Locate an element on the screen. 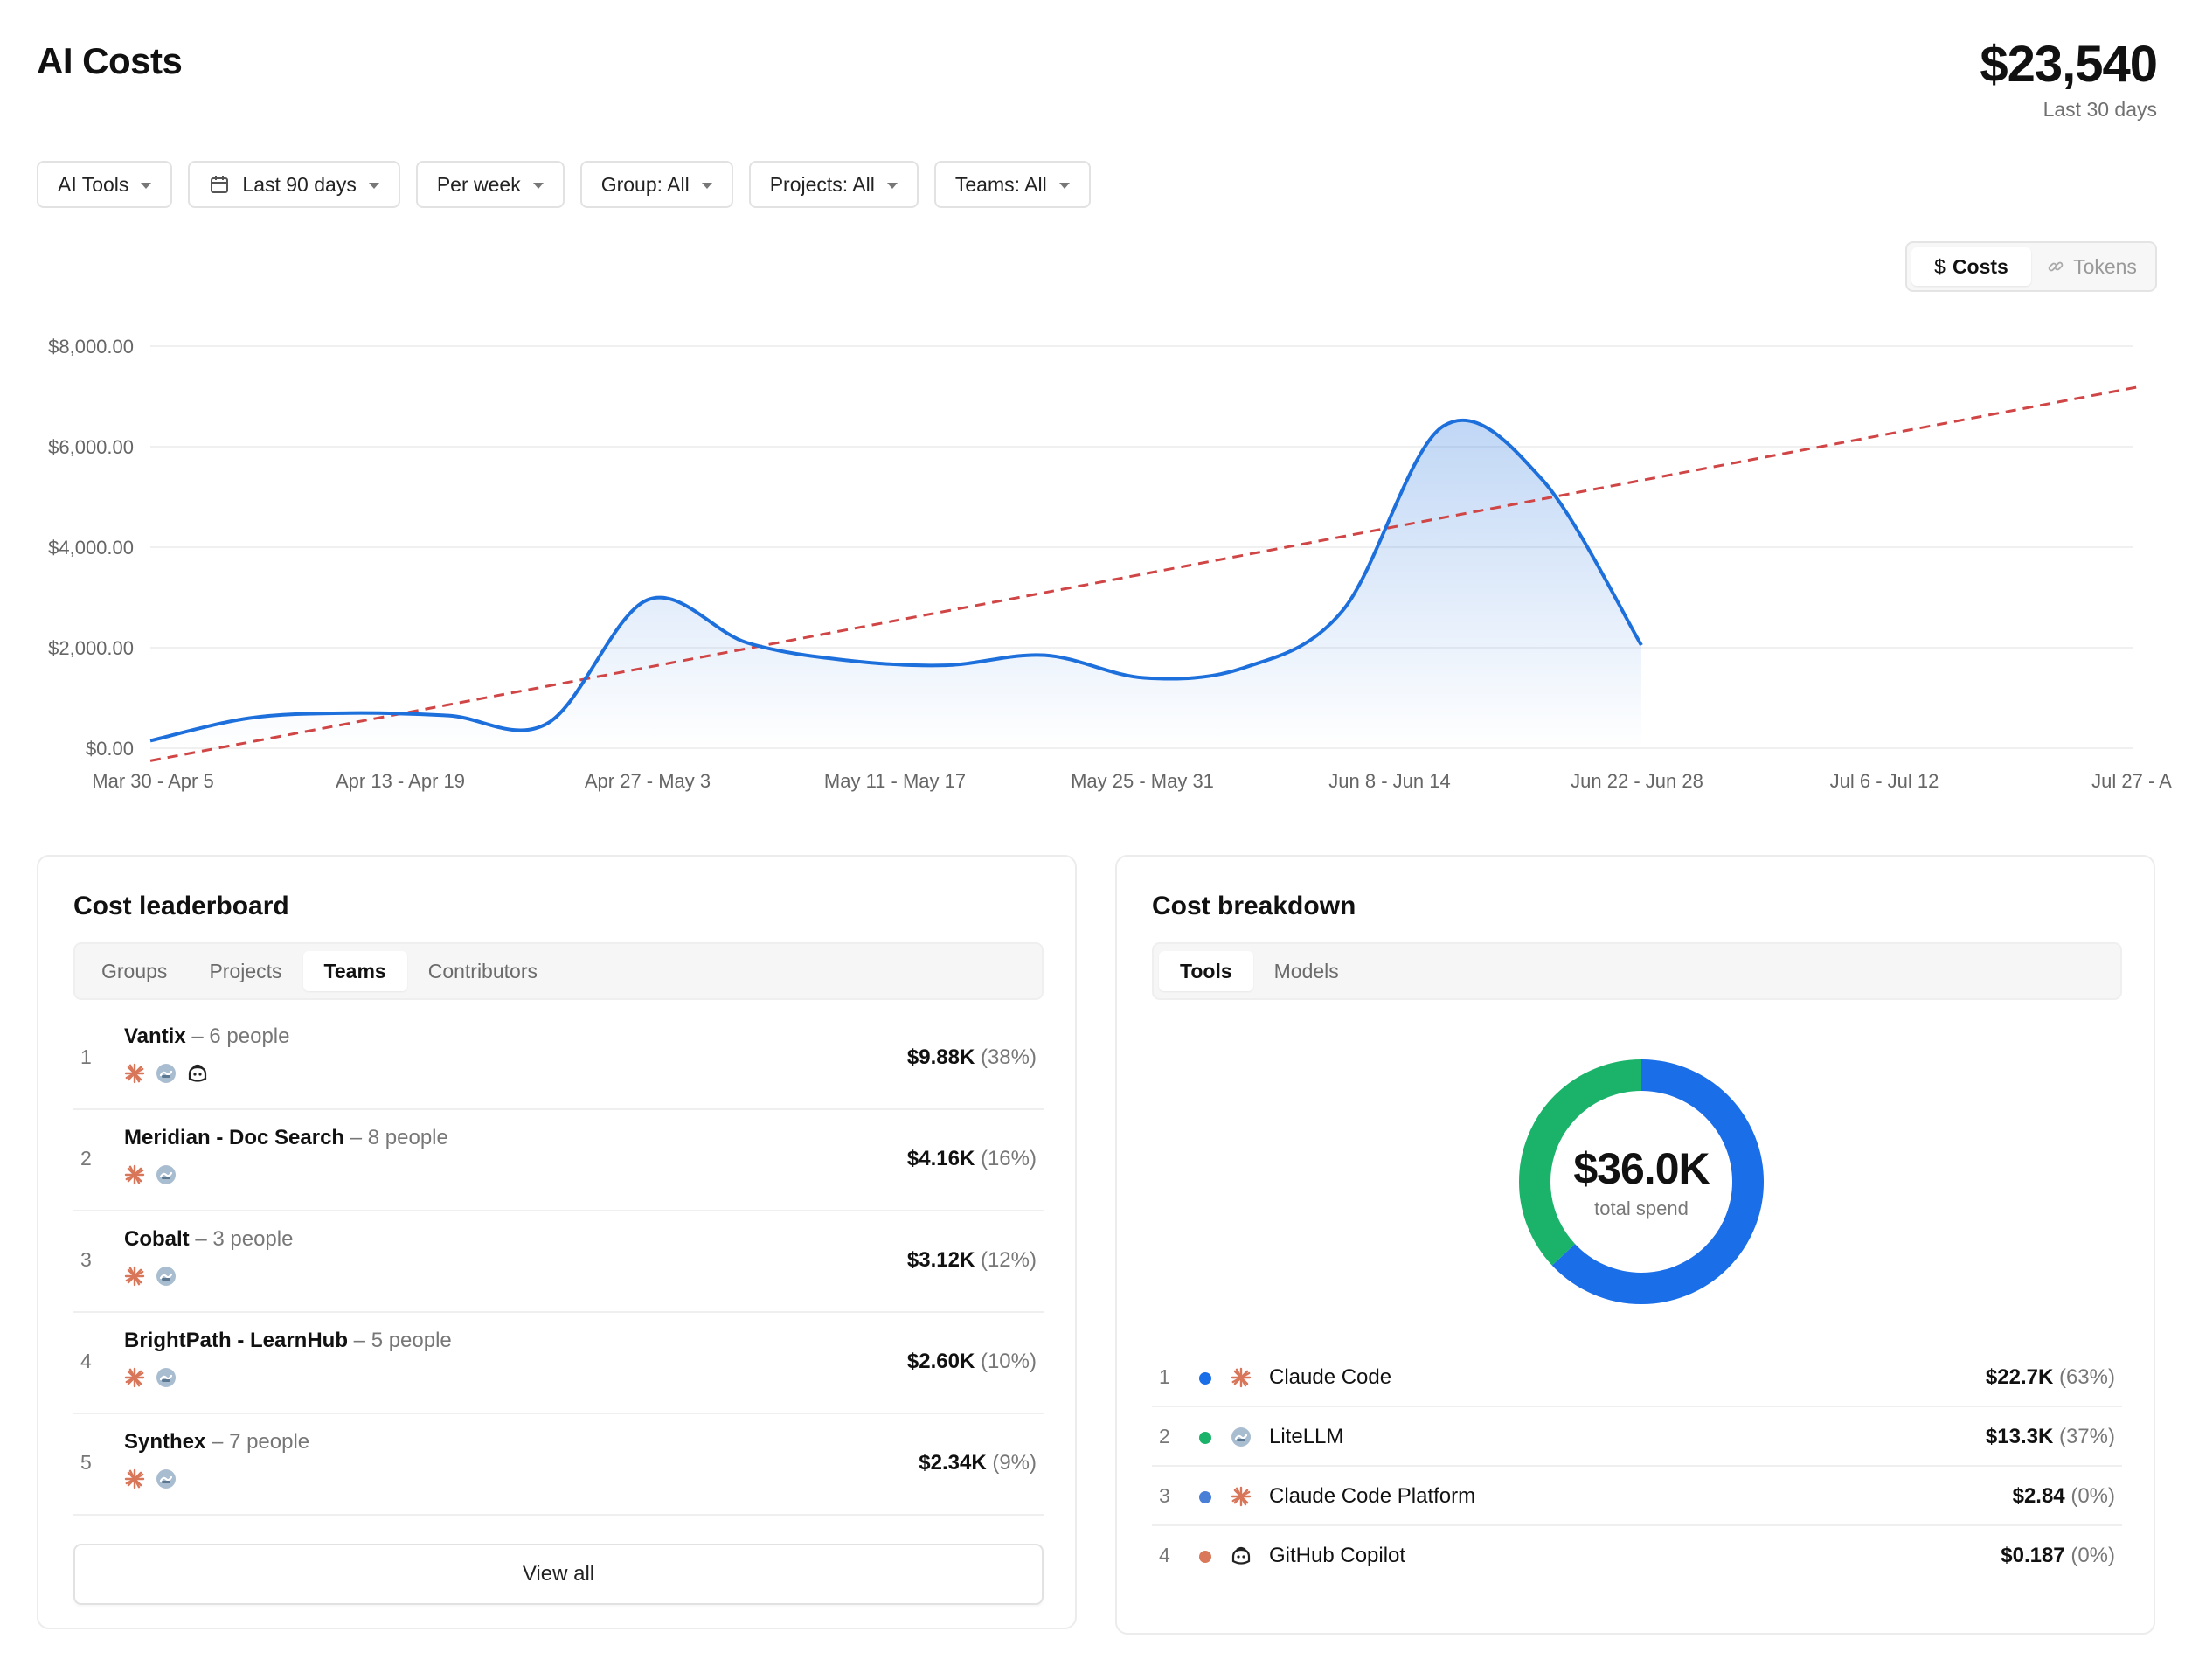  x-tick-label: May 11 - May 17 is located at coordinates (895, 781).